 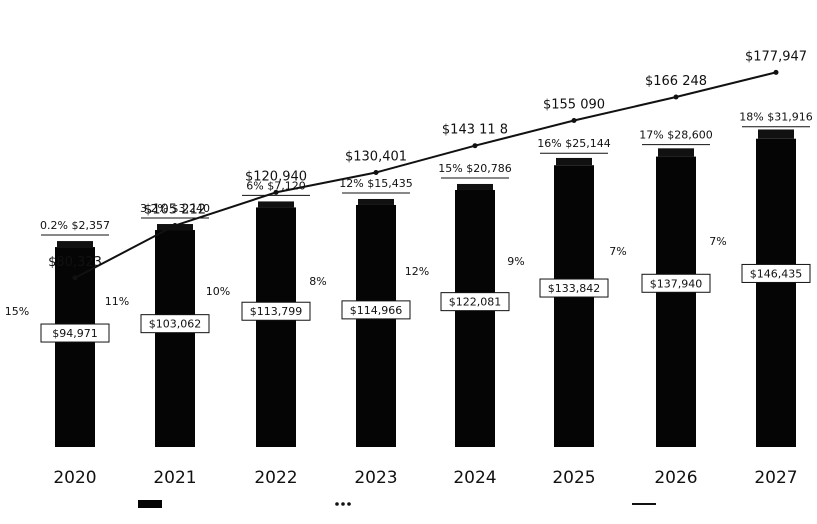 What do you see at coordinates (675, 135) in the screenshot?
I see `top-segment-label-2026: 17% $28,600` at bounding box center [675, 135].